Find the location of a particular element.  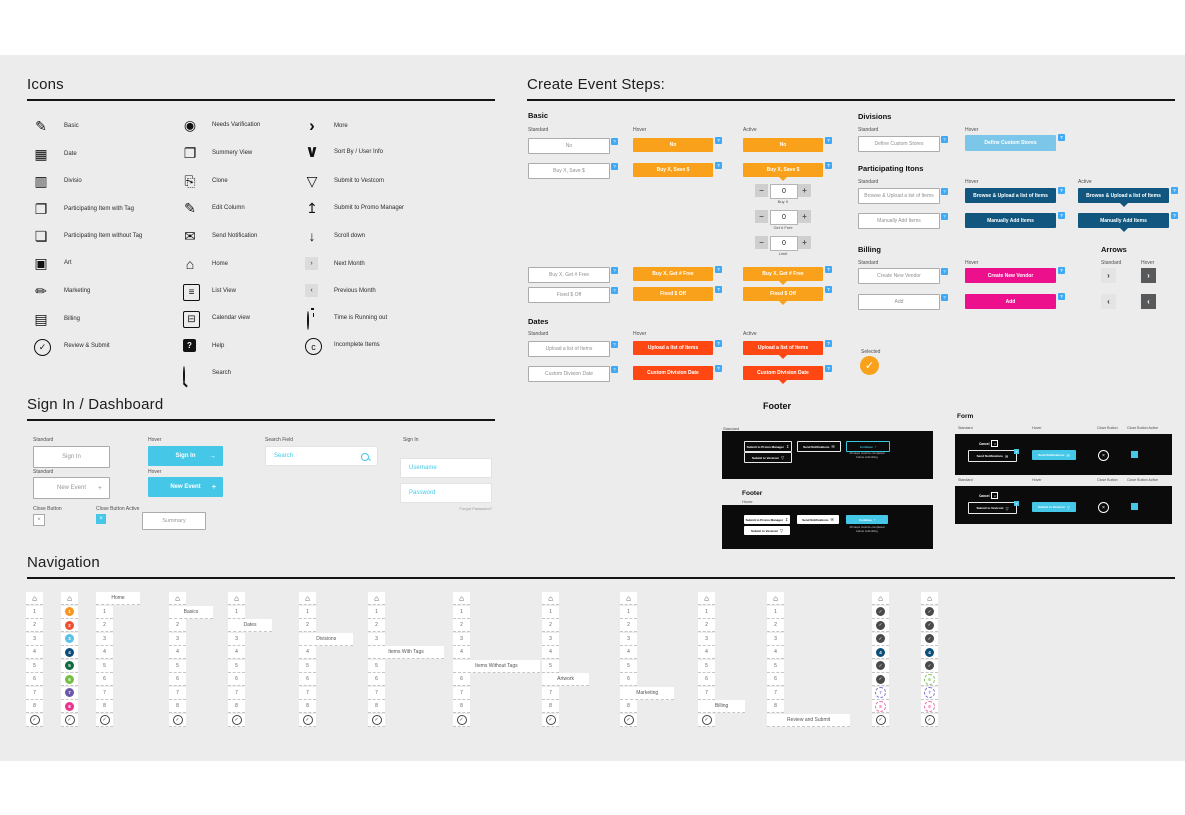

participating-button-standard: Manually Add Items? is located at coordinates (903, 221).